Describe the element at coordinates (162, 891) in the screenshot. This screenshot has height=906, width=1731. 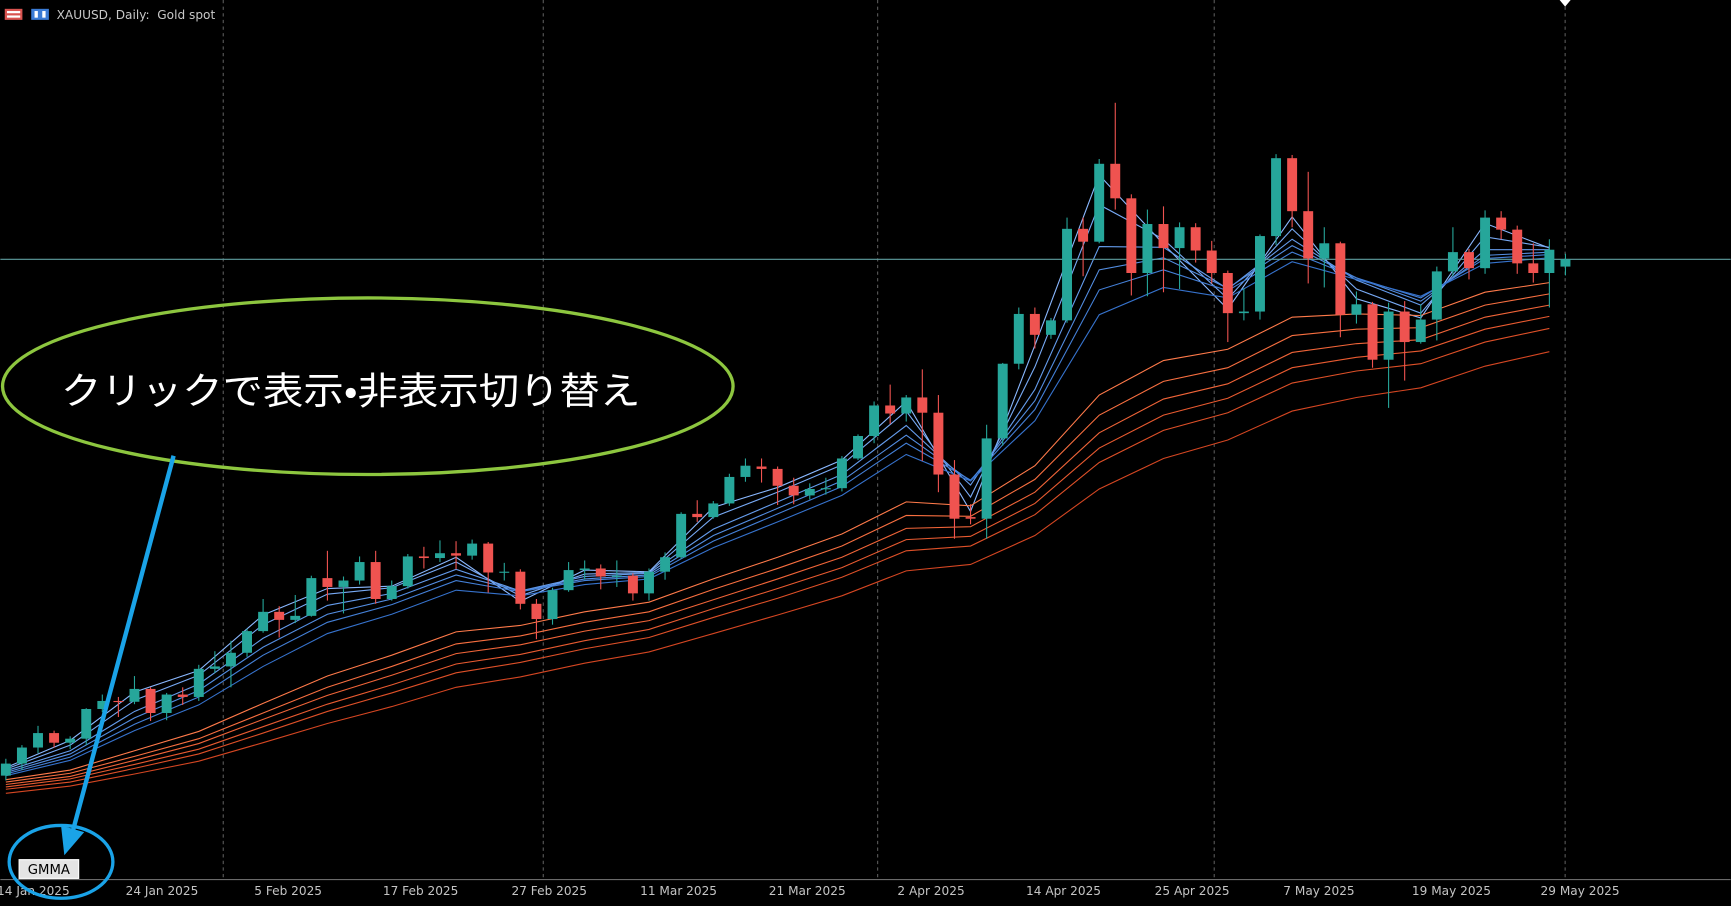
I see `x-tick-label: 24 Jan 2025` at that location.